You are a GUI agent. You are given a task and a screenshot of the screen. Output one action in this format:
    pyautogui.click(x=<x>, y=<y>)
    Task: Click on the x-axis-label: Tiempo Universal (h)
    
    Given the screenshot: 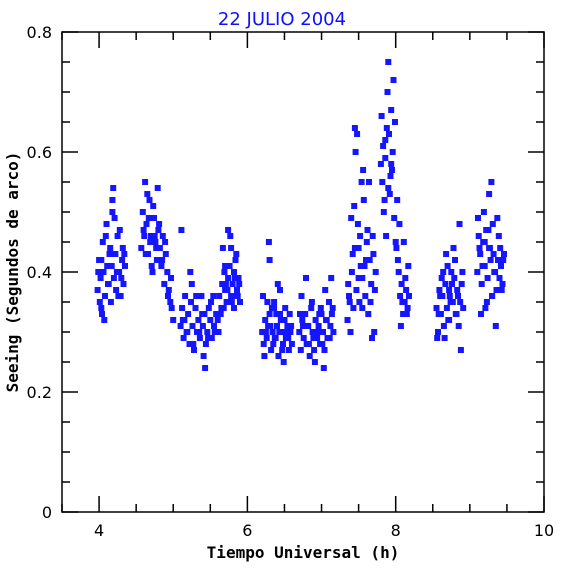 What is the action you would take?
    pyautogui.click(x=303, y=552)
    